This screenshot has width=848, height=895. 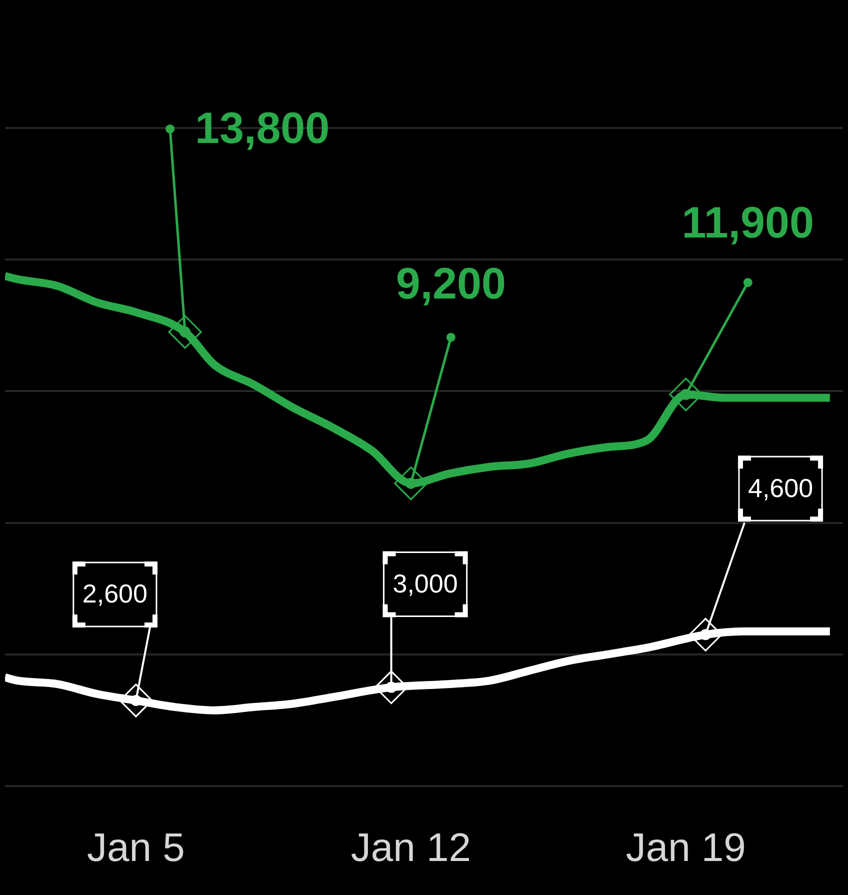 I want to click on data-label: 2,600, so click(x=115, y=593).